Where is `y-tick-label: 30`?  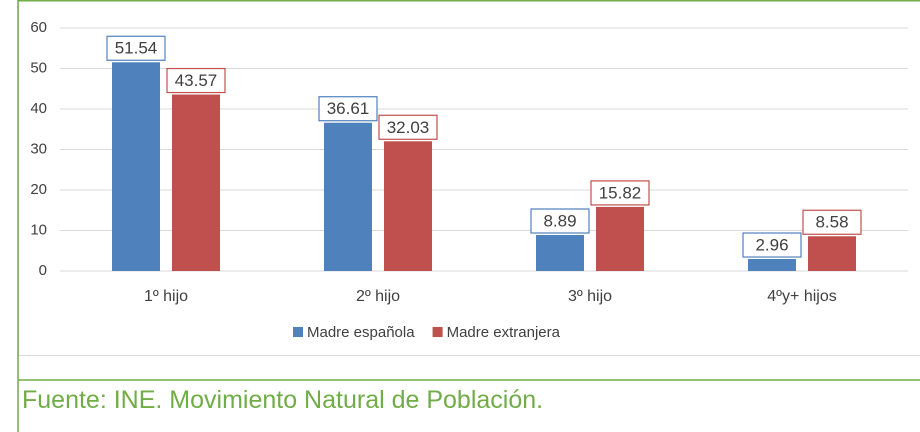 y-tick-label: 30 is located at coordinates (38, 148).